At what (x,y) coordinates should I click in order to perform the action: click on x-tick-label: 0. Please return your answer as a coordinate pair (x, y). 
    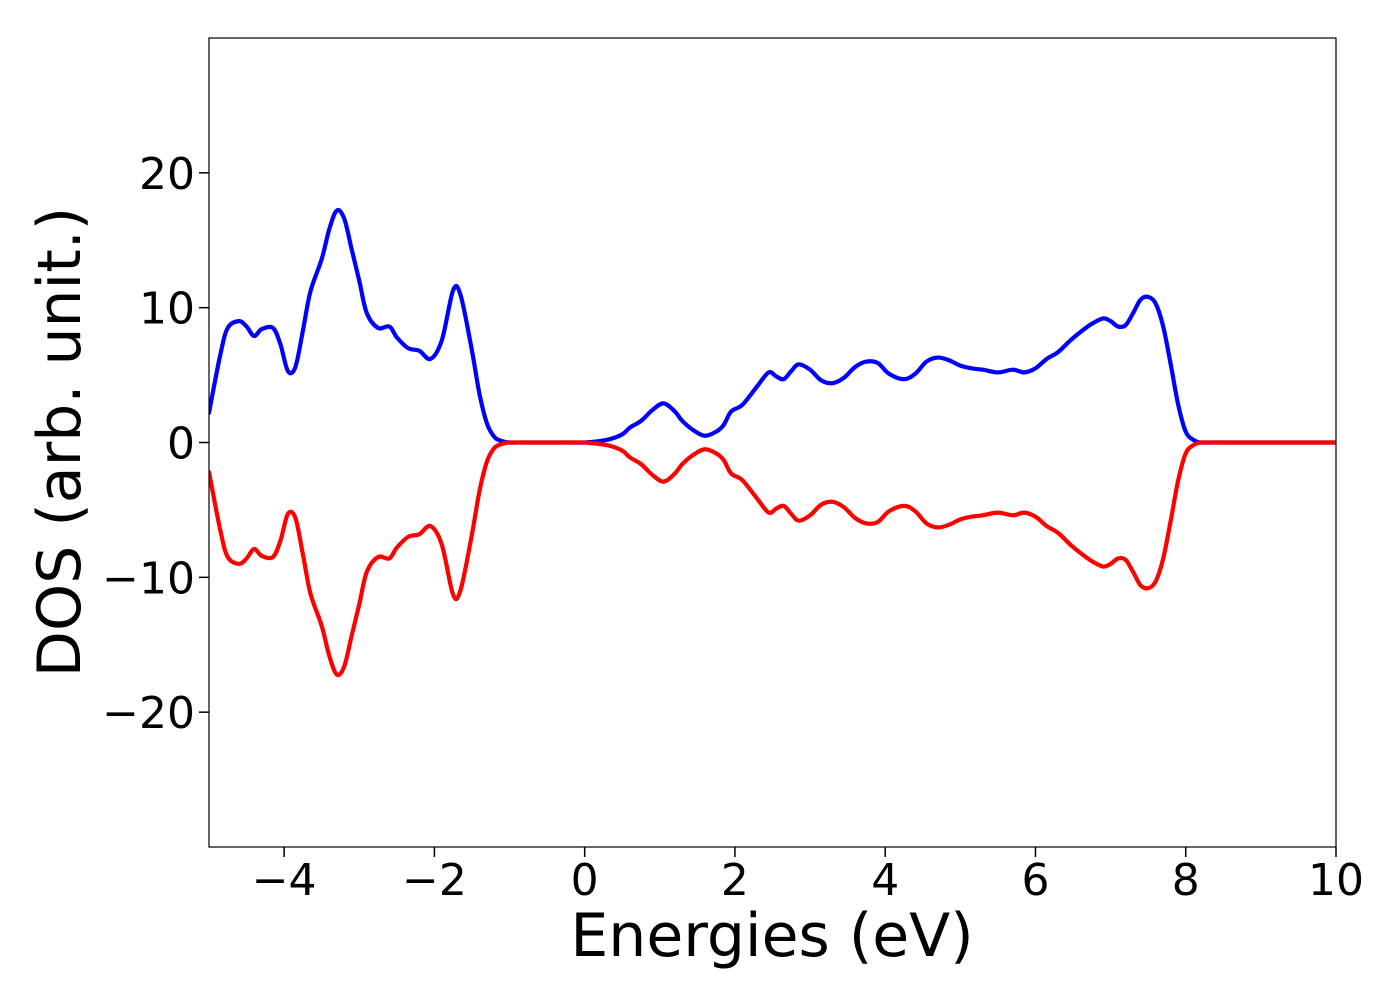
    Looking at the image, I should click on (585, 880).